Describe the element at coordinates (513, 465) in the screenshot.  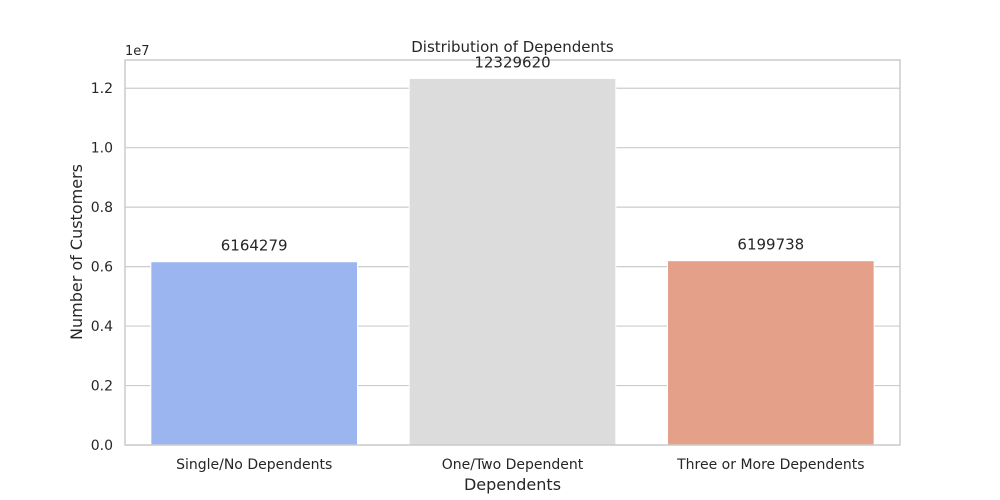
I see `x-tick-label: One/Two Dependent` at that location.